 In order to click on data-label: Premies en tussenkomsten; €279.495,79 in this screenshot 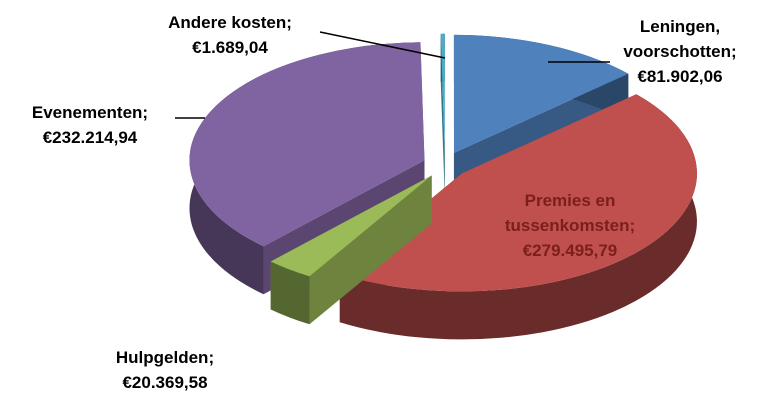, I will do `click(570, 225)`.